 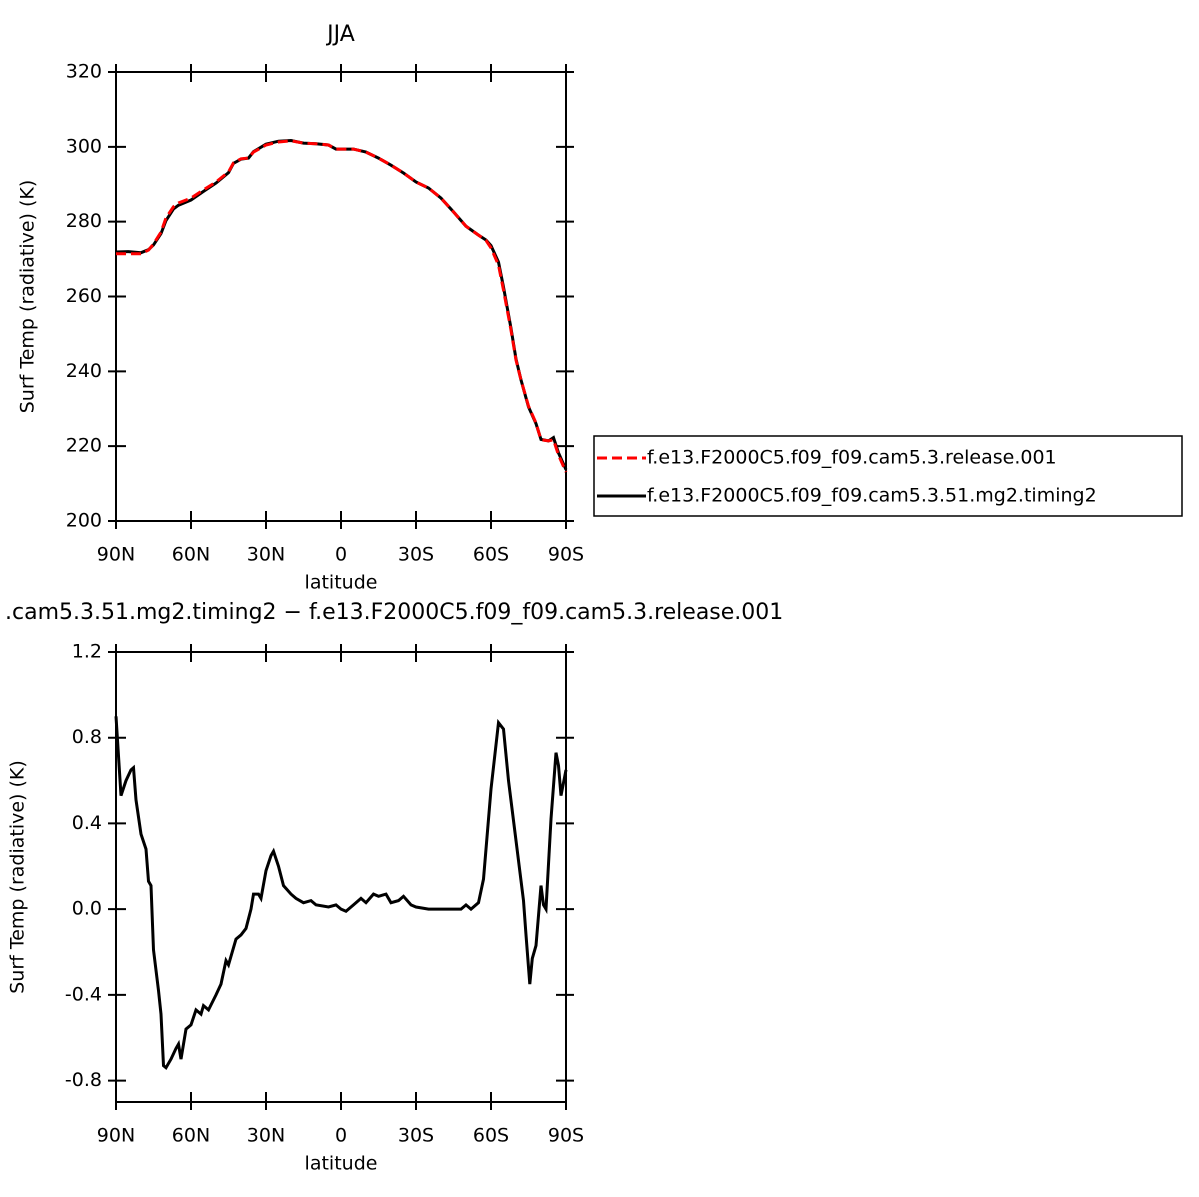 I want to click on y-tick-label: 0.0, so click(x=87, y=909).